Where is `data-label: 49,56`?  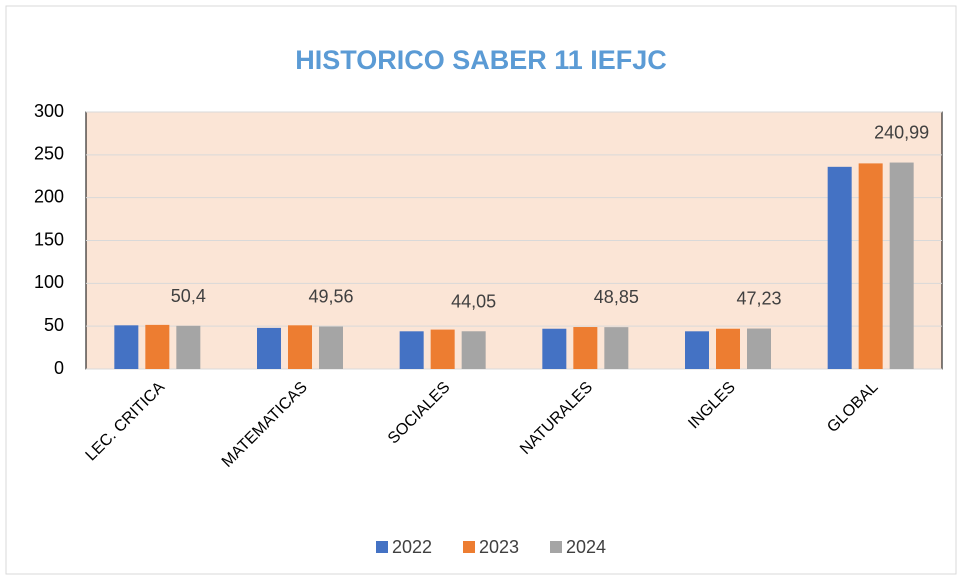
data-label: 49,56 is located at coordinates (330, 297).